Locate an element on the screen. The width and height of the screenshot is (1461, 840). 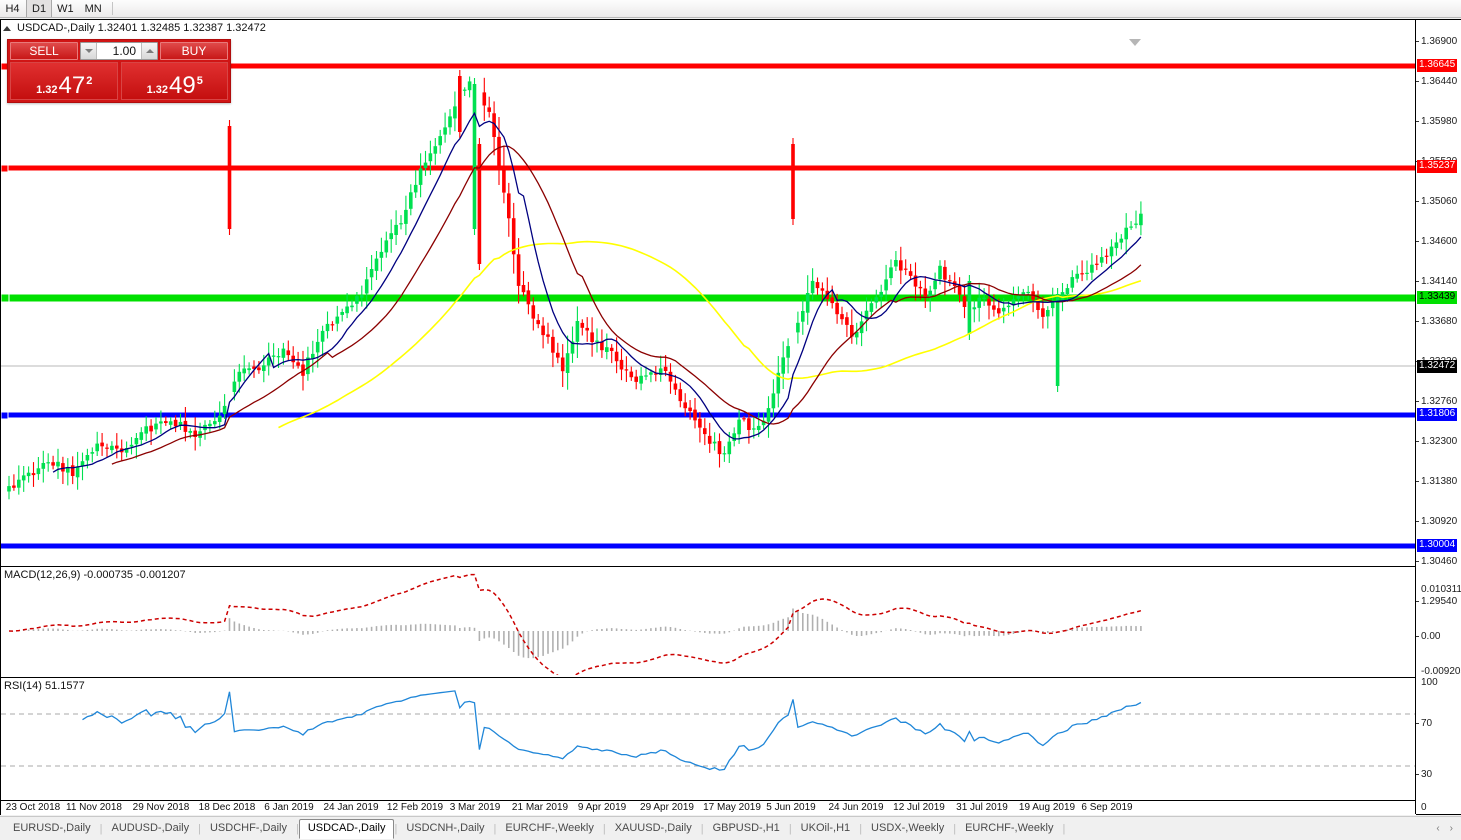
date-tick: 29 Nov 2018 is located at coordinates (161, 807).